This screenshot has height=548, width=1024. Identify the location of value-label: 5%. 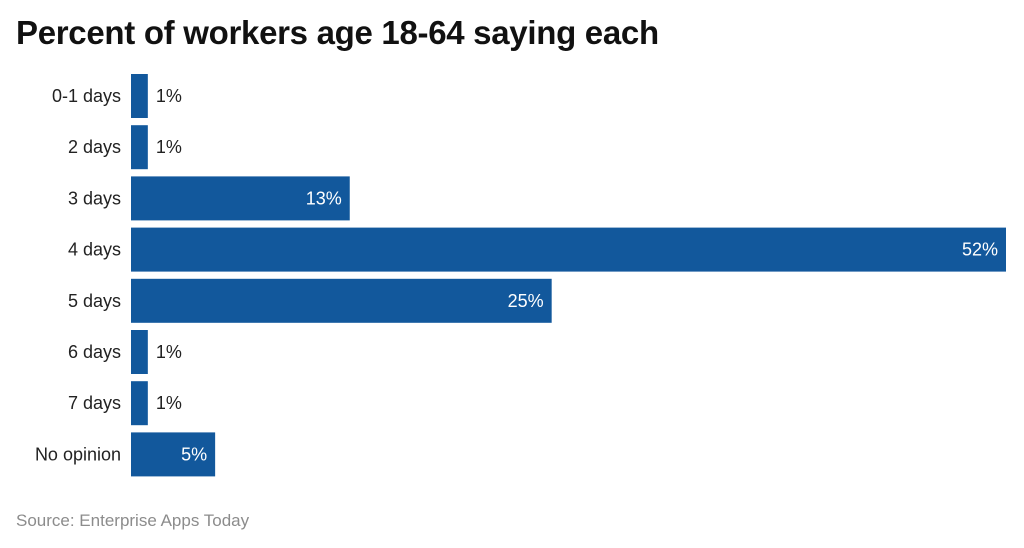
(194, 454).